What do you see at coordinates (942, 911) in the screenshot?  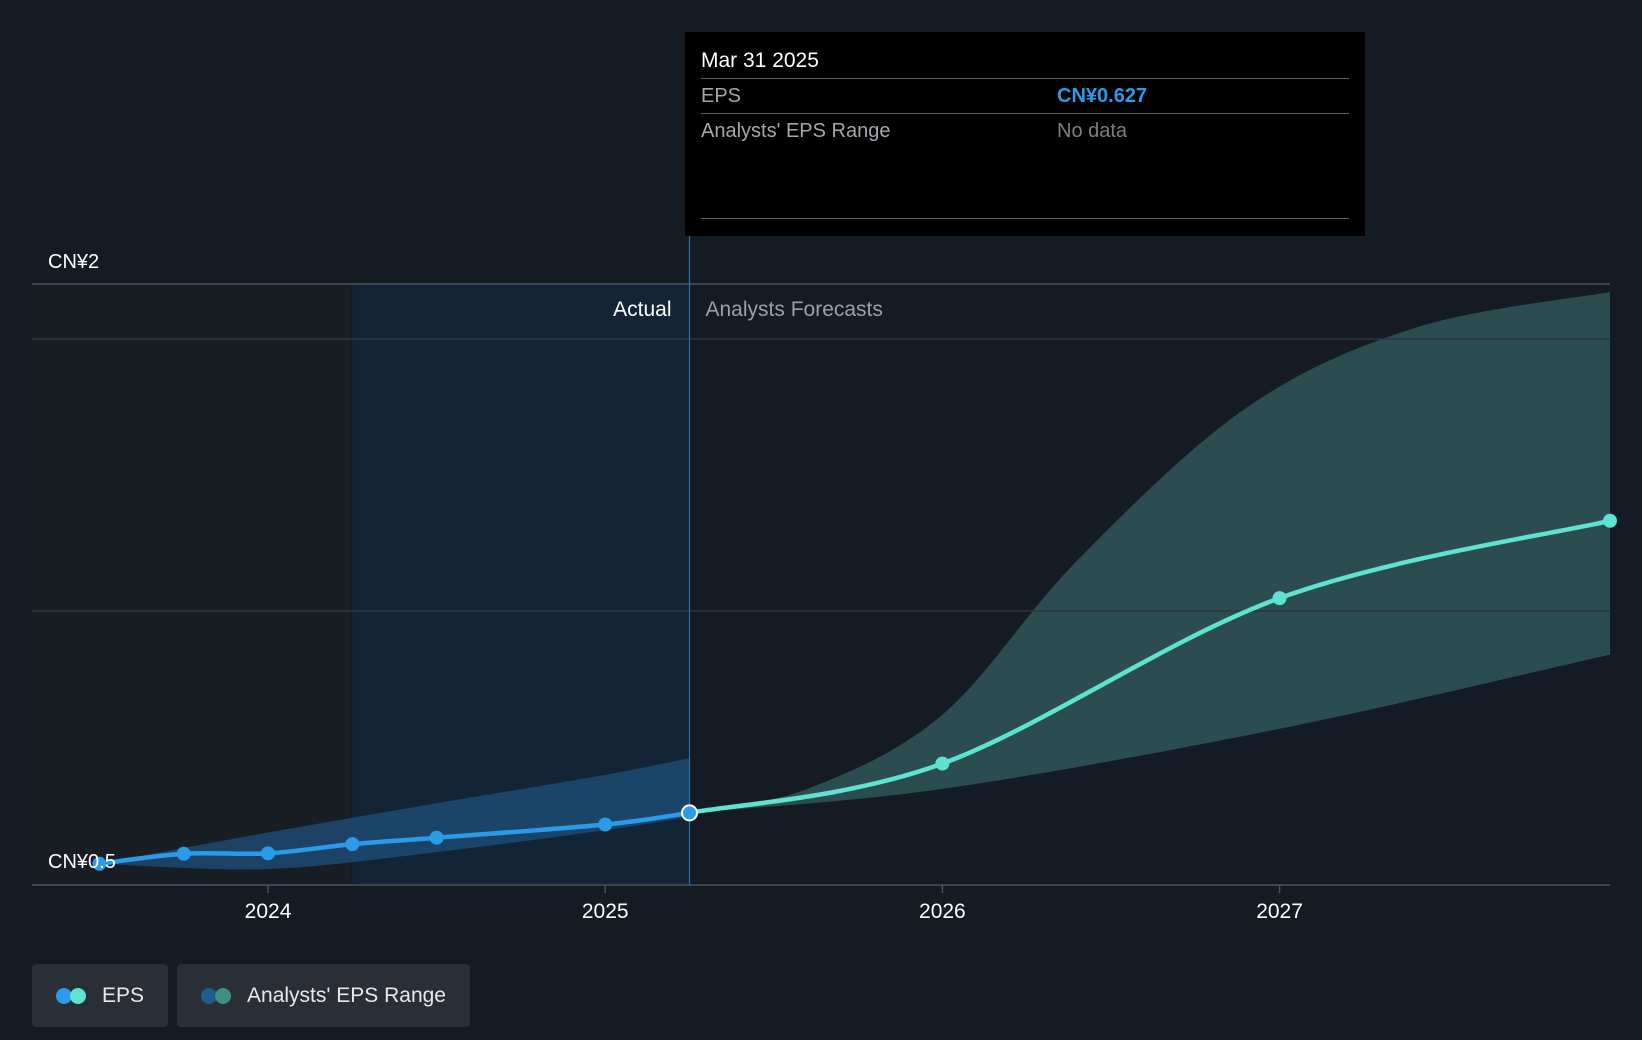 I see `x-tick-label-2: 2026` at bounding box center [942, 911].